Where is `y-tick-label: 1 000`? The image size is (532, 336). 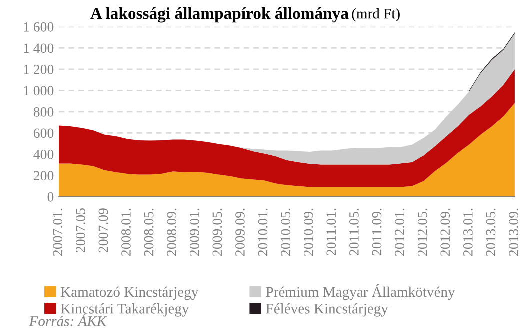 y-tick-label: 1 000 is located at coordinates (39, 91).